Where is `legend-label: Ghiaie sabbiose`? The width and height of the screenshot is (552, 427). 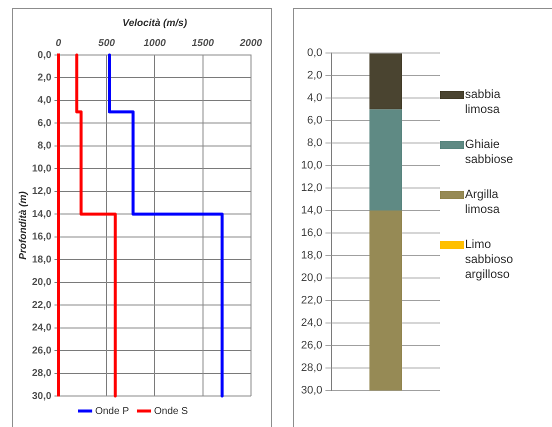 legend-label: Ghiaie sabbiose is located at coordinates (489, 152).